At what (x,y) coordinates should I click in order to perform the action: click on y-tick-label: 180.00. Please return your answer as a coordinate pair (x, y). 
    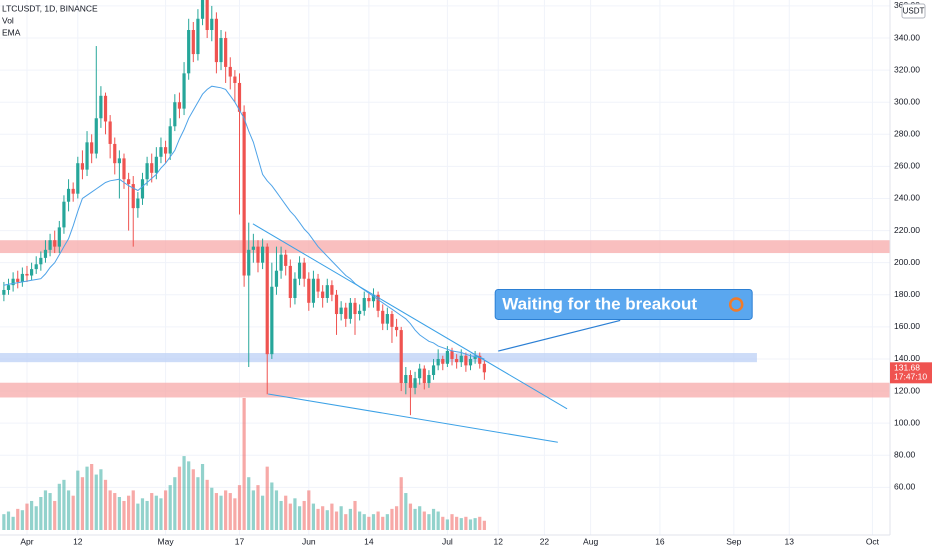
    Looking at the image, I should click on (907, 294).